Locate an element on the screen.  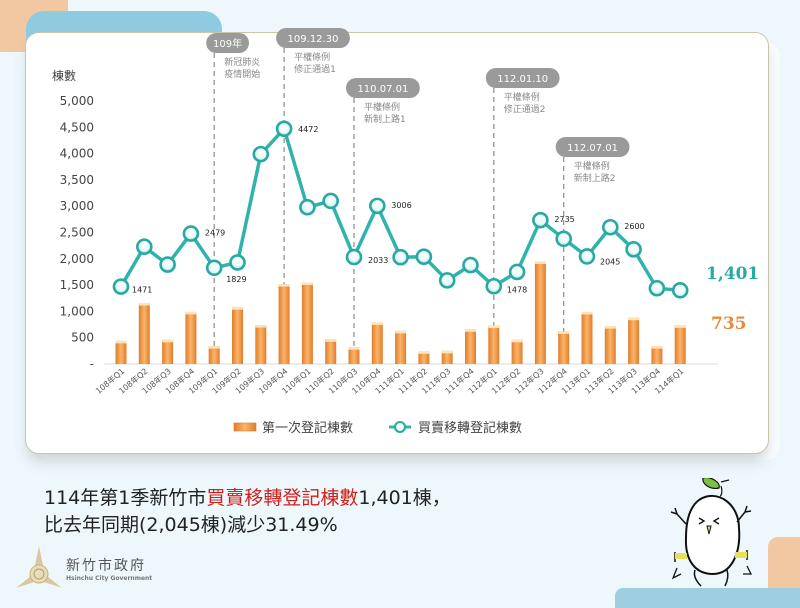
logo-text: 新竹市政府 Hsinchu City Government is located at coordinates (109, 568).